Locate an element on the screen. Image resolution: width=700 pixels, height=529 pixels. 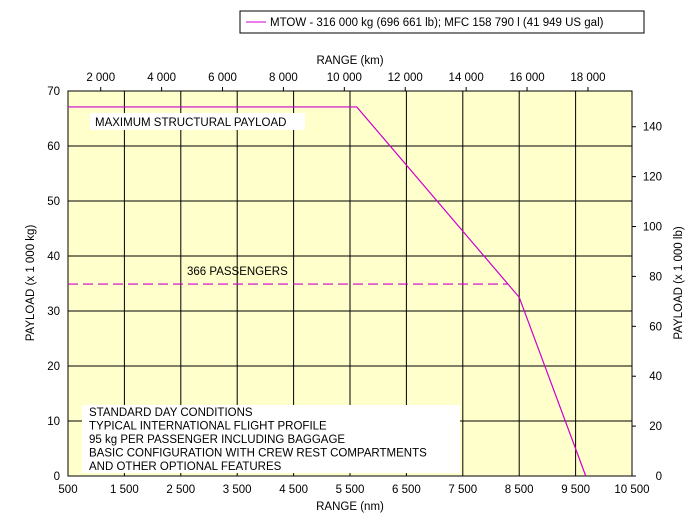
x-tick-label: 2 500 is located at coordinates (180, 490).